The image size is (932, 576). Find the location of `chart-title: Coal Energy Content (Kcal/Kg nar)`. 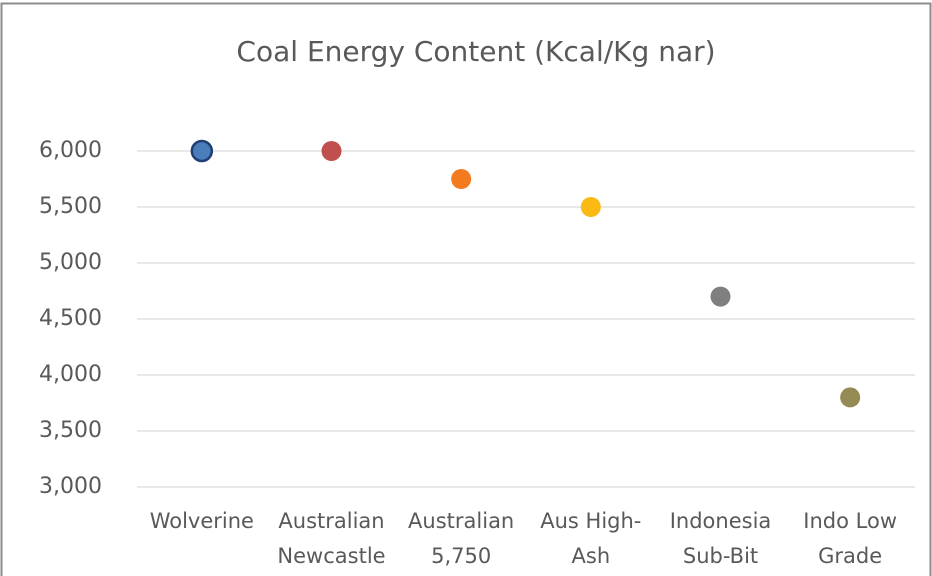

chart-title: Coal Energy Content (Kcal/Kg nar) is located at coordinates (475, 51).